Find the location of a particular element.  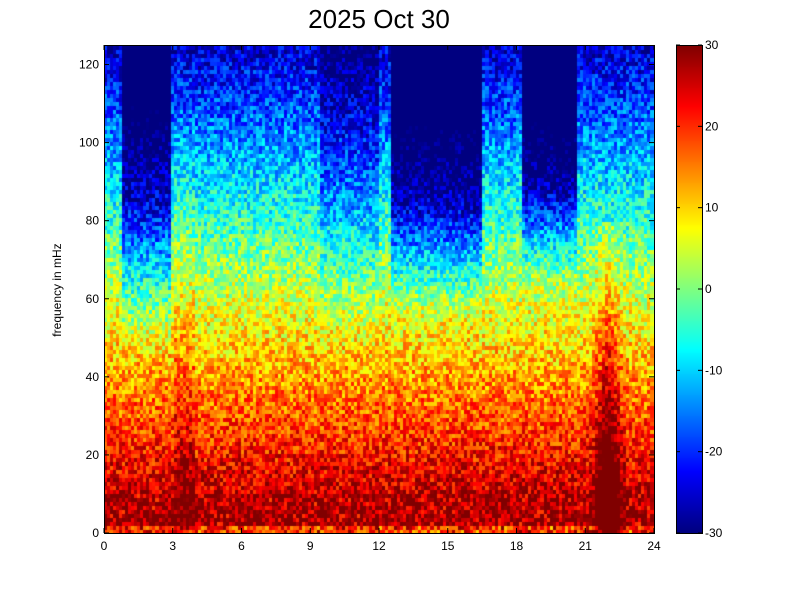

x-tick-label: 15 is located at coordinates (448, 546).